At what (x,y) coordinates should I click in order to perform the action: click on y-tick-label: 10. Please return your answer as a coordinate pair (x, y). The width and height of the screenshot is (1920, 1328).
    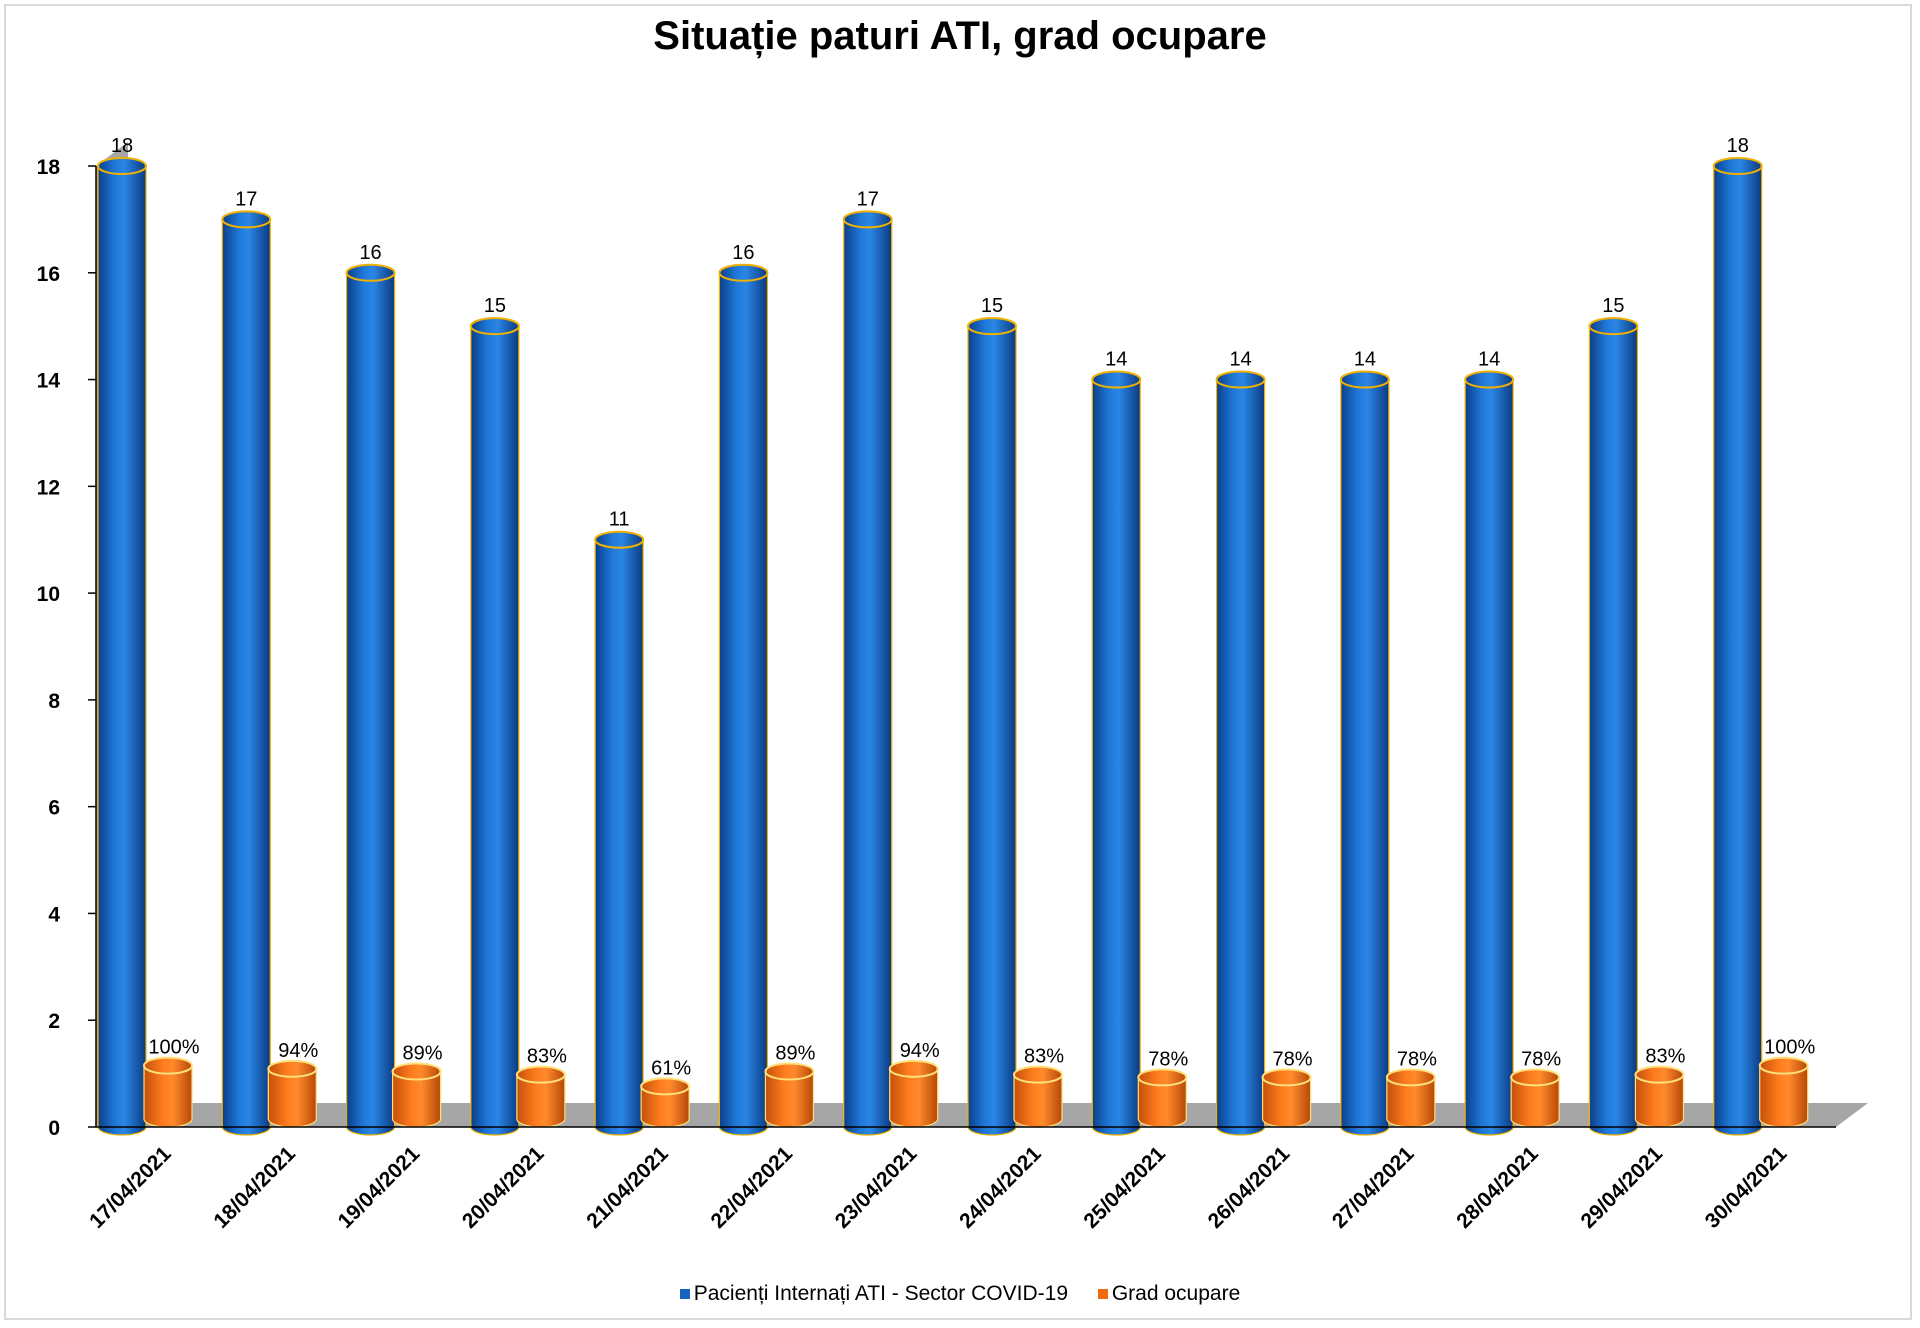
    Looking at the image, I should click on (48, 594).